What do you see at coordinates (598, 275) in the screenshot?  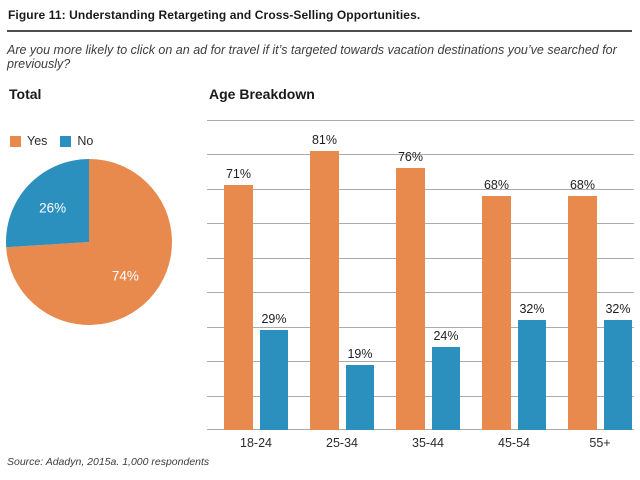 I see `bar-group-55+: 68% 32%` at bounding box center [598, 275].